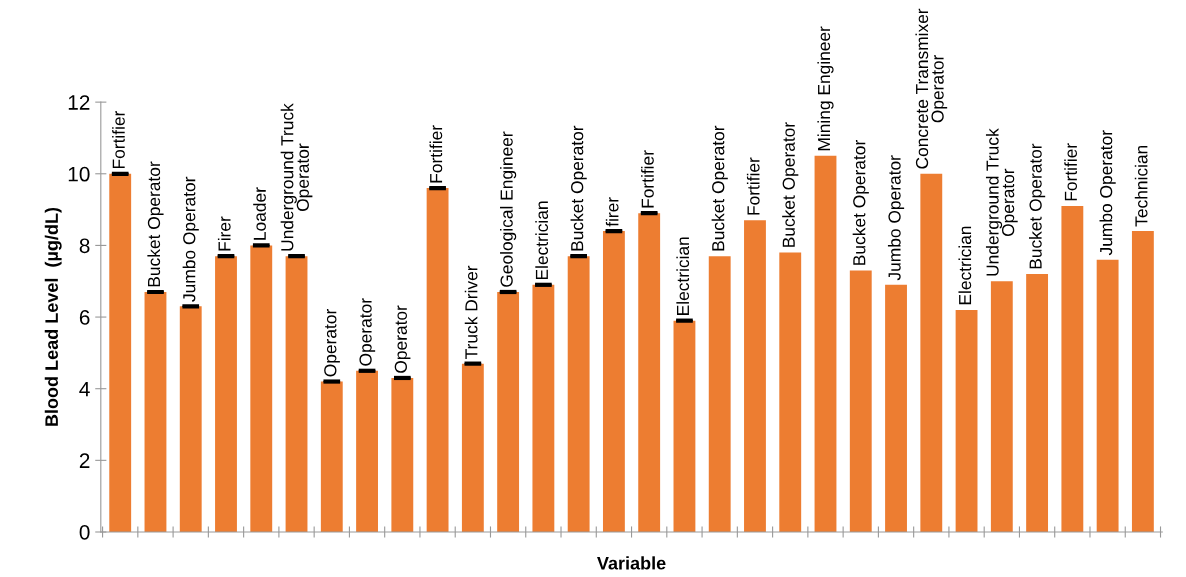  I want to click on x-tick-label: Concrete Transmixer Operator, so click(931, 88).